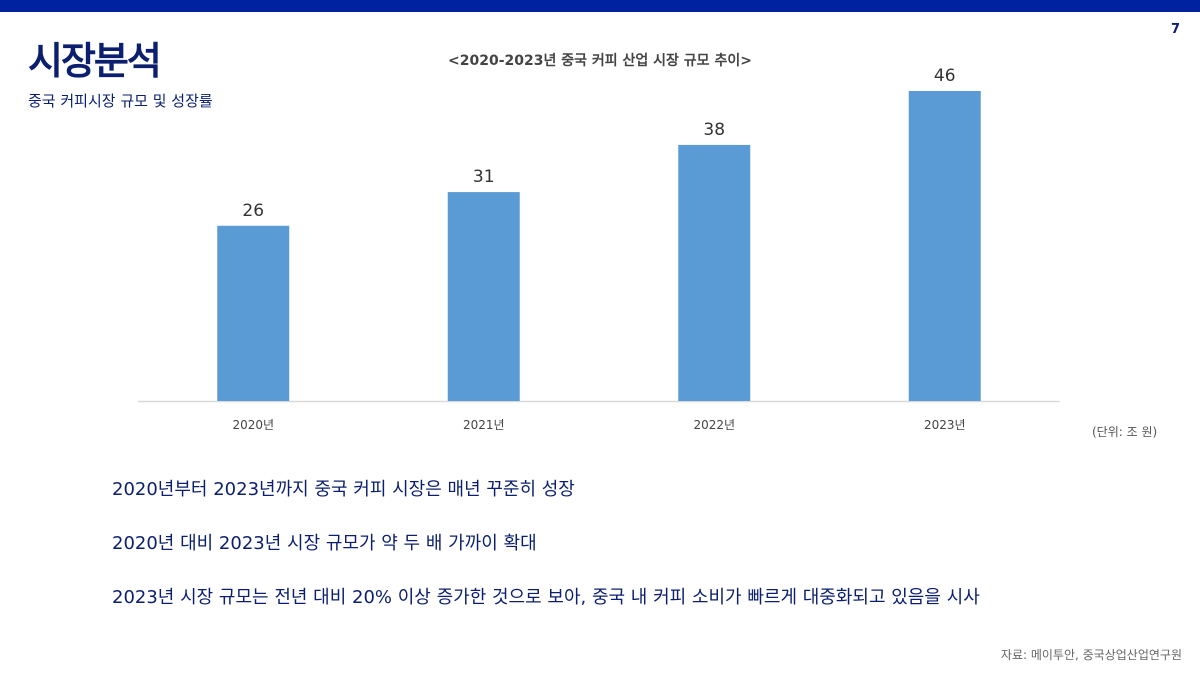  I want to click on chart-title: <2020-2023년 중국 커피 산업 시장 규모 추이>, so click(600, 61).